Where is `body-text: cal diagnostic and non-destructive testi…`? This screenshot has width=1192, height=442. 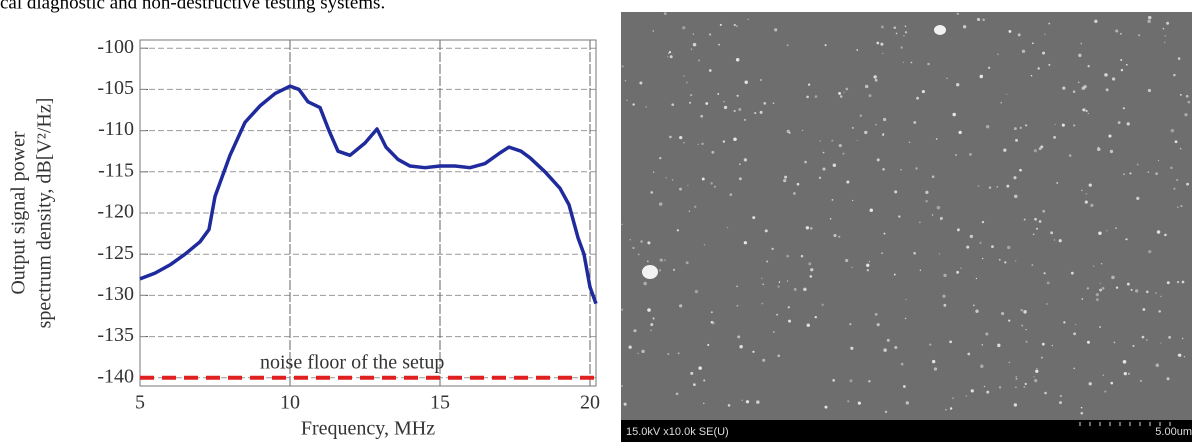
body-text: cal diagnostic and non-destructive testi… is located at coordinates (192, 6).